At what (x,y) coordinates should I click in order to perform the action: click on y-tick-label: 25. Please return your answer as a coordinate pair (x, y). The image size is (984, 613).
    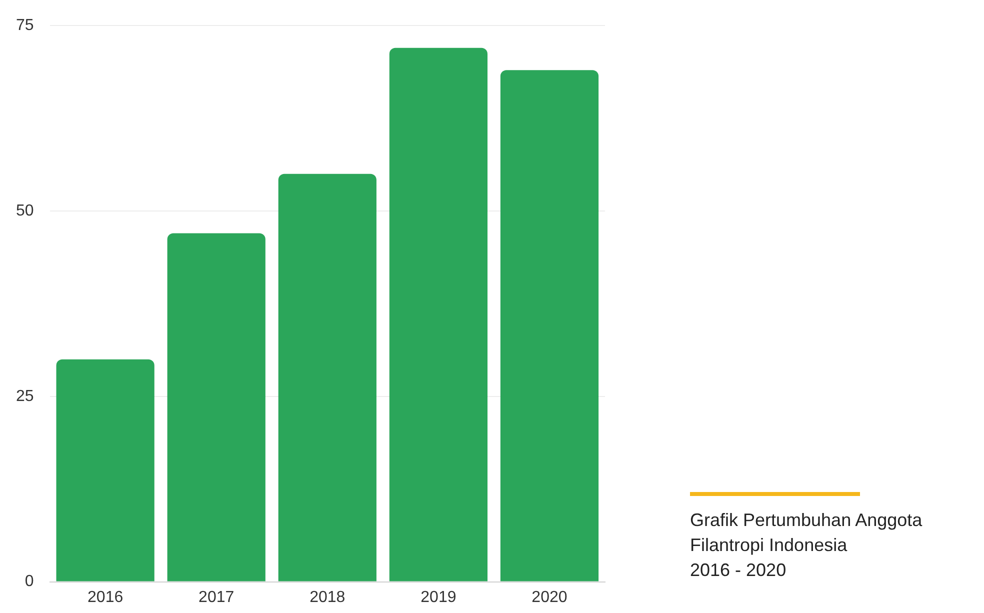
    Looking at the image, I should click on (25, 396).